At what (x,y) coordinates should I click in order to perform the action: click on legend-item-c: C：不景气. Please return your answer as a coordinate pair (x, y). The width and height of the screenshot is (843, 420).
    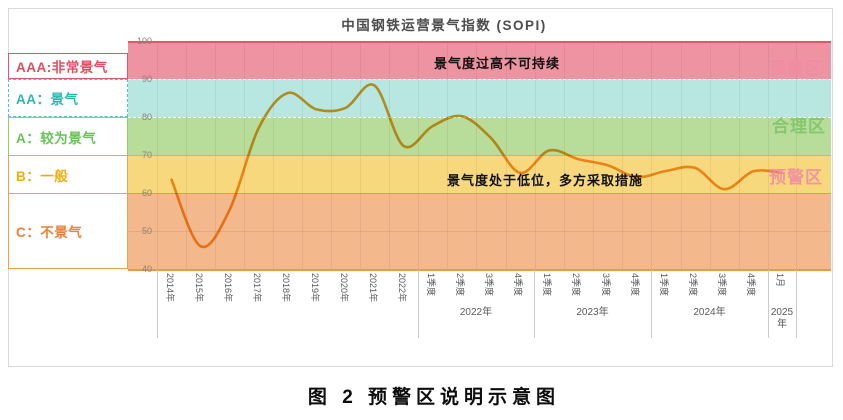
    Looking at the image, I should click on (68, 231).